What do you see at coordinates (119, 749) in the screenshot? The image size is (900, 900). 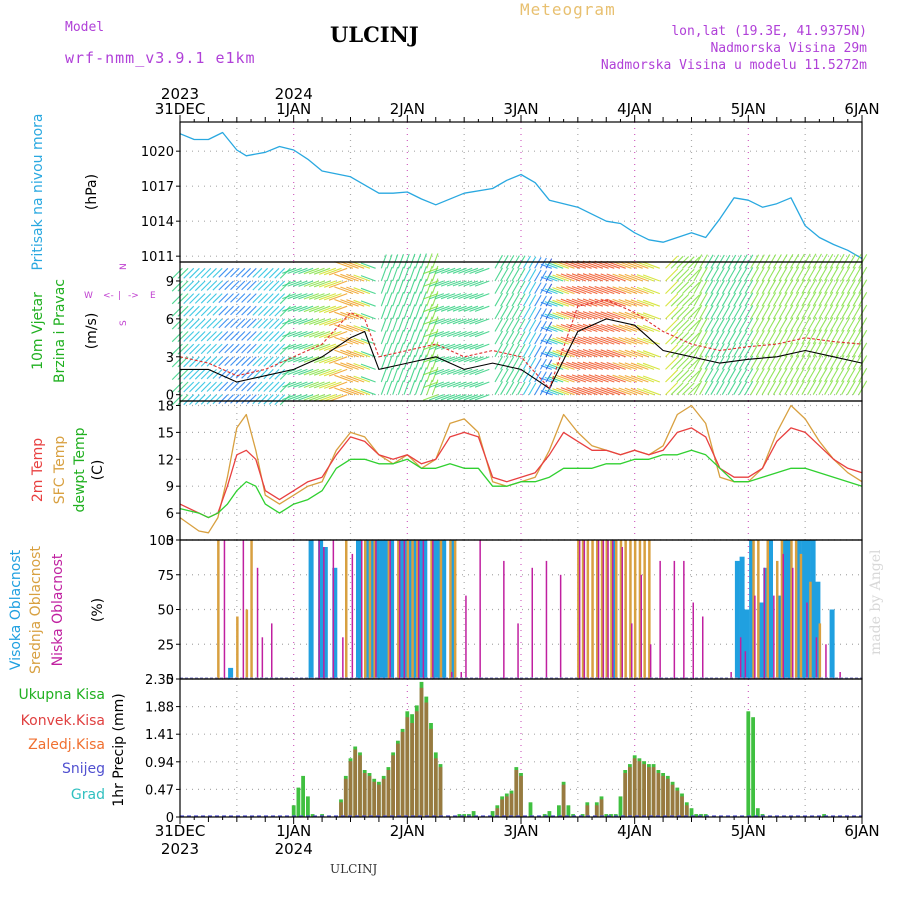 I see `legend-precip-unit: 1hr Precip (mm)` at bounding box center [119, 749].